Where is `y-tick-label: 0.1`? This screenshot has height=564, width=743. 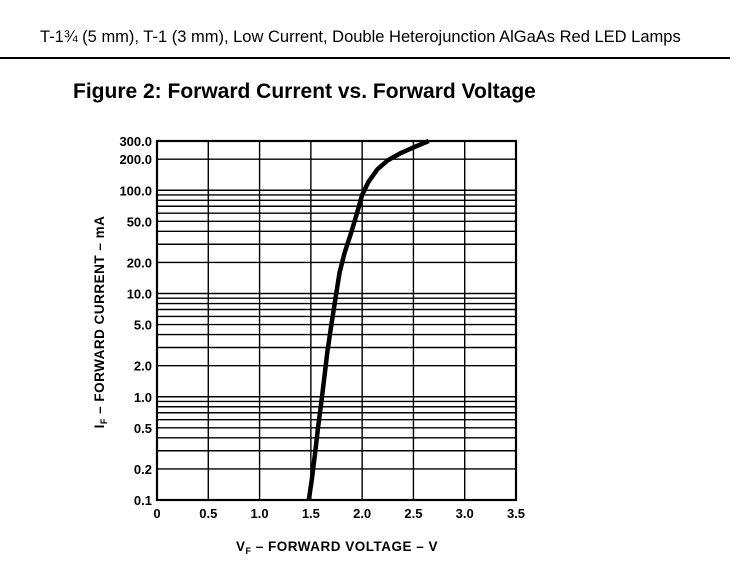
y-tick-label: 0.1 is located at coordinates (143, 500).